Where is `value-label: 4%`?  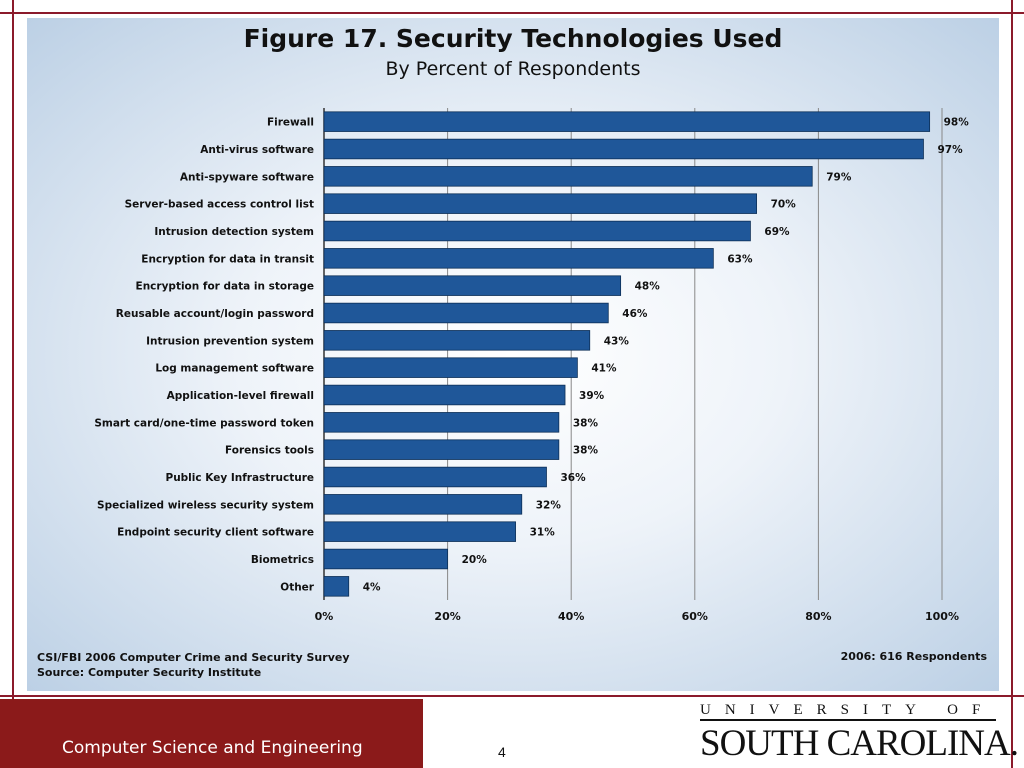 value-label: 4% is located at coordinates (372, 587).